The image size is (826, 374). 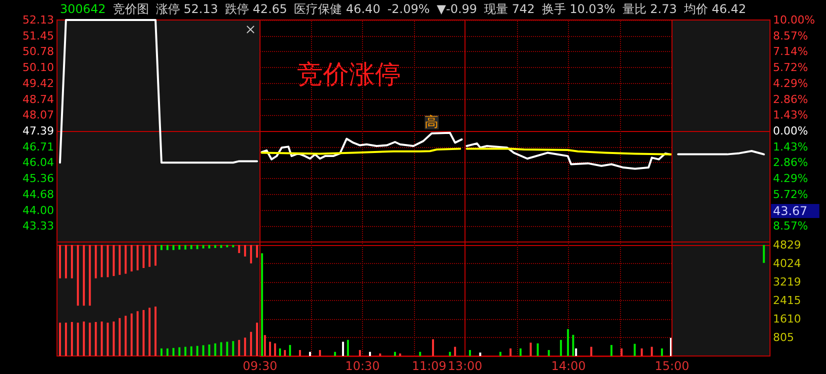 I want to click on x-tick-label: 10:30, so click(x=362, y=366).